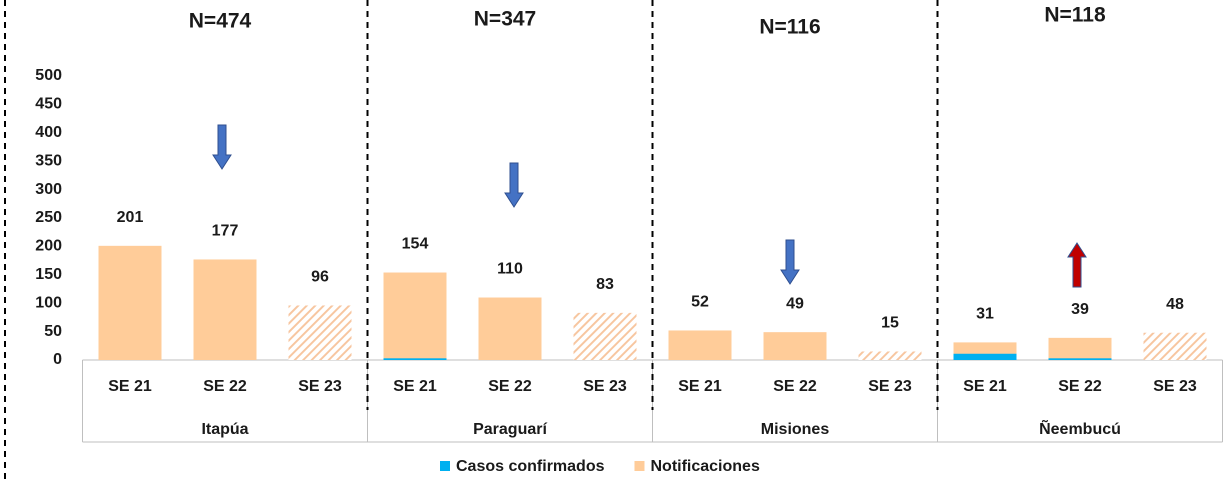  I want to click on n-label: N=347, so click(505, 19).